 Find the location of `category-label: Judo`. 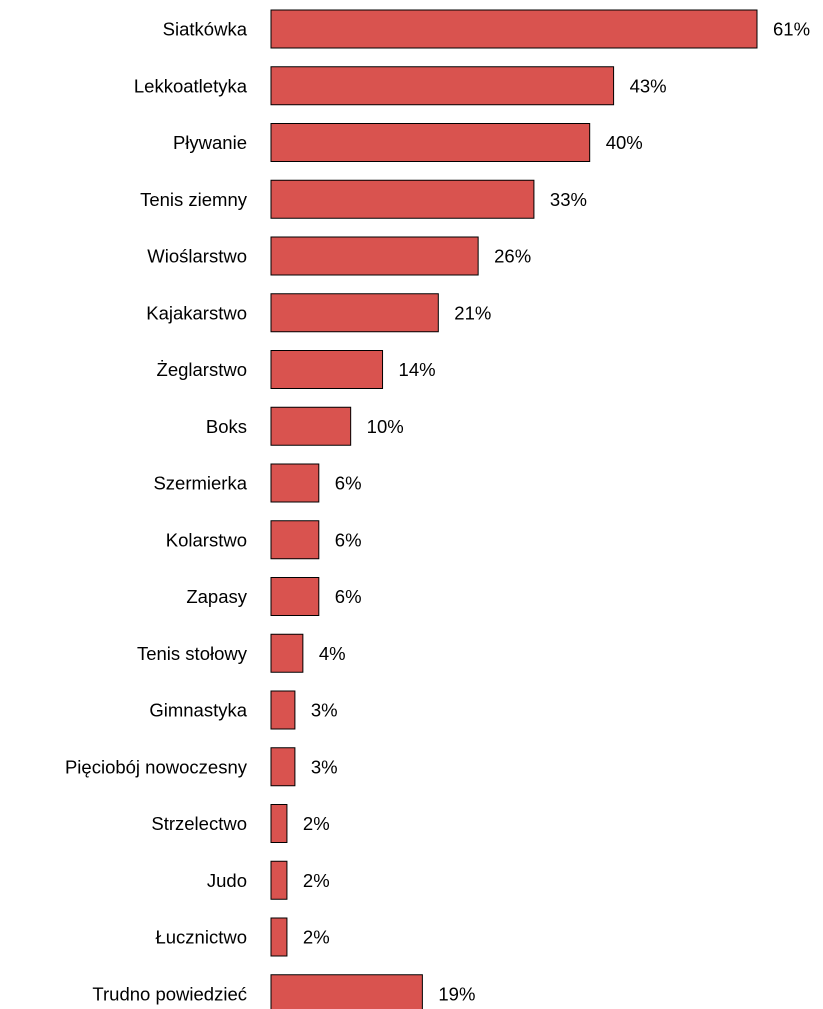

category-label: Judo is located at coordinates (227, 880).